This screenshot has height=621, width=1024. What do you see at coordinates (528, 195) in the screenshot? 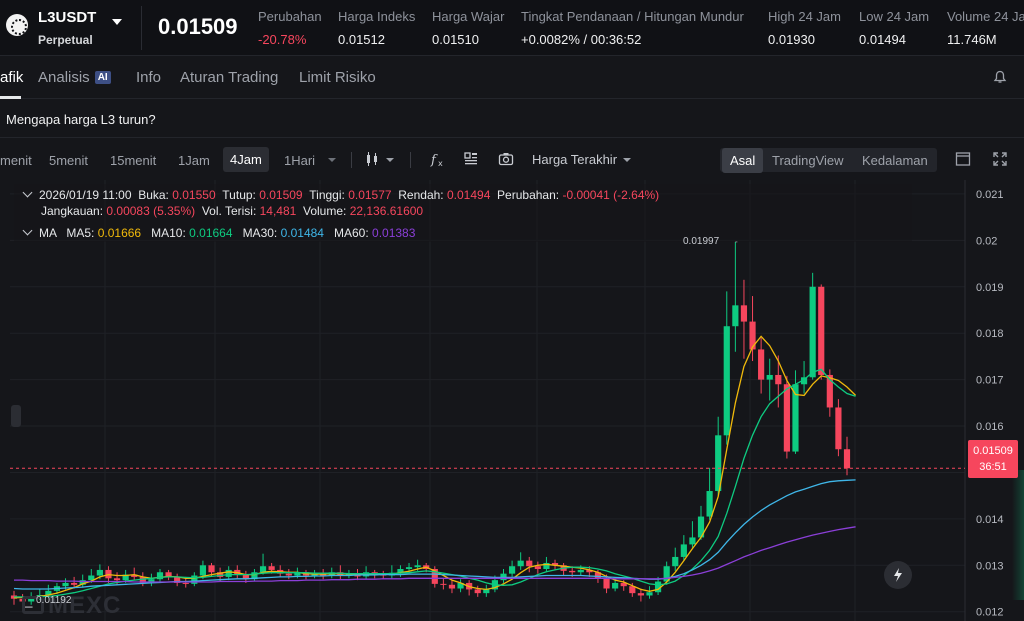
I see `legend-change-label: Perubahan:` at bounding box center [528, 195].